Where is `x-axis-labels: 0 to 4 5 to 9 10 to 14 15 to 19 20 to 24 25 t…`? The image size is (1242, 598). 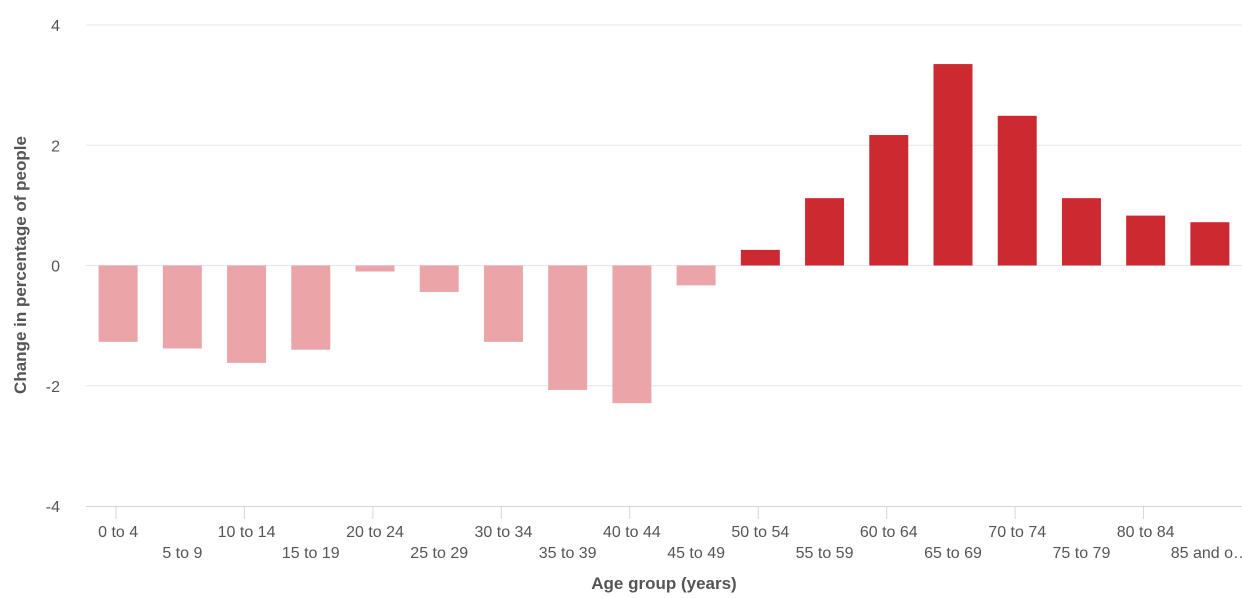
x-axis-labels: 0 to 4 5 to 9 10 to 14 15 to 19 20 to 24 25 t… is located at coordinates (670, 543).